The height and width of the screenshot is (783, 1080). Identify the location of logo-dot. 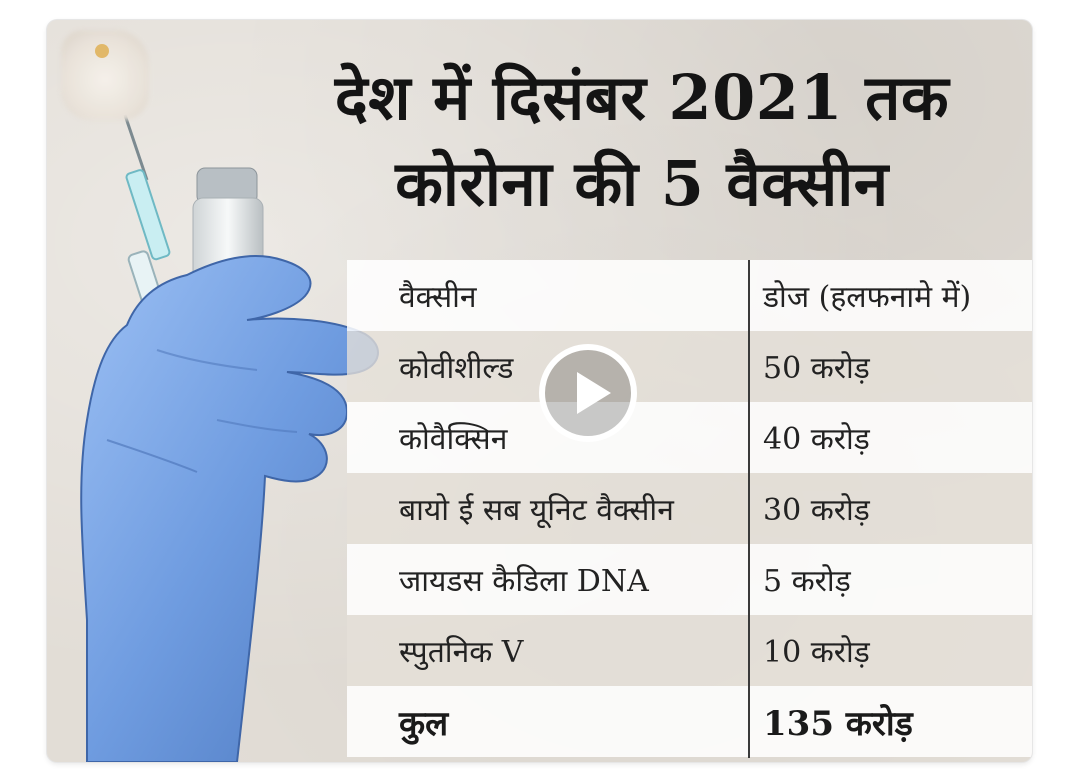
(102, 51).